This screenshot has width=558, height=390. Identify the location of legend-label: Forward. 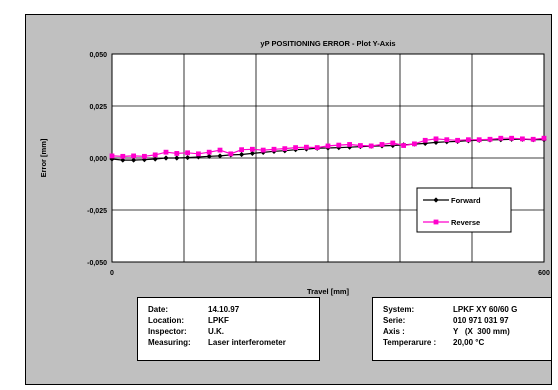
(466, 200).